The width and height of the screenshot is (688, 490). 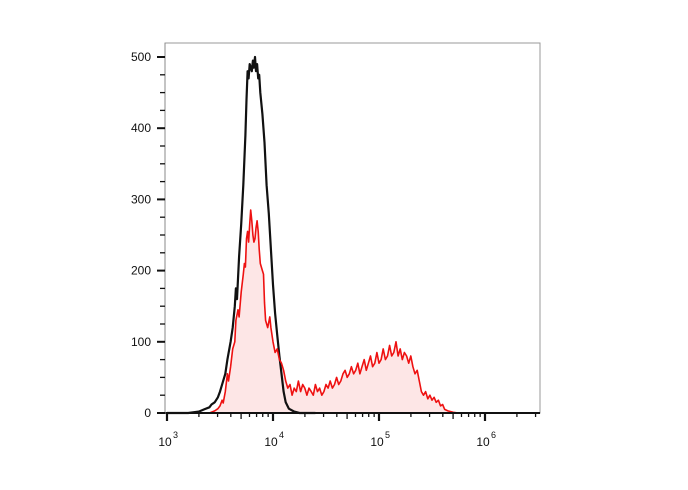 I want to click on y-tick-label: 300, so click(x=141, y=199).